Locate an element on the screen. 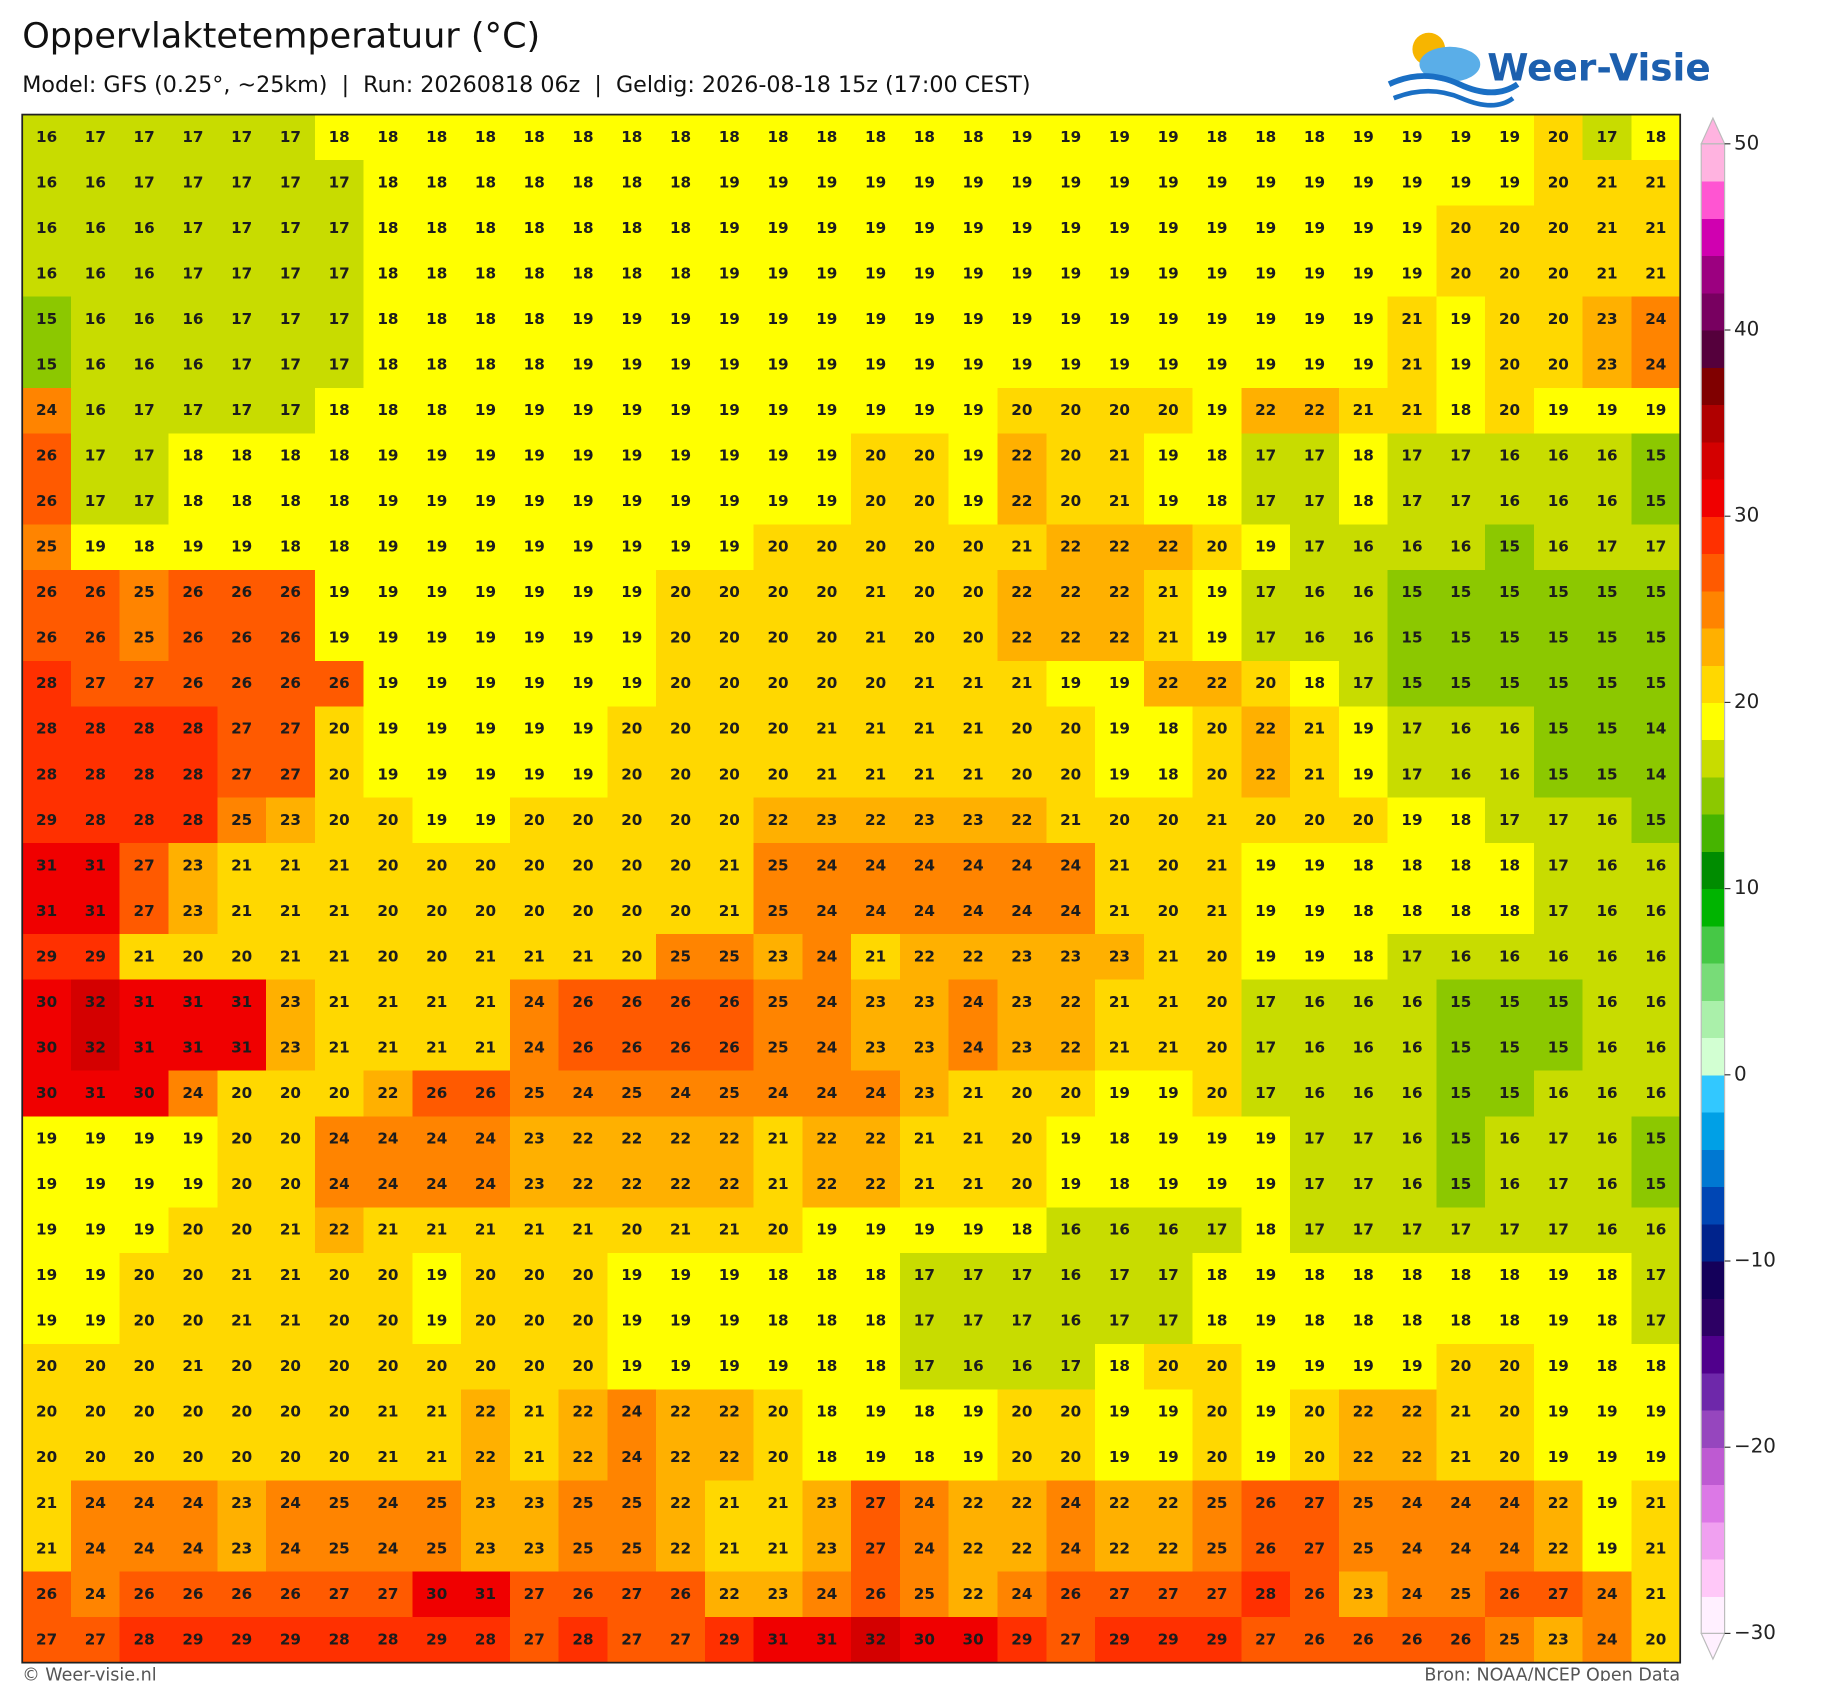  temperature-value: 15 is located at coordinates (46, 365).